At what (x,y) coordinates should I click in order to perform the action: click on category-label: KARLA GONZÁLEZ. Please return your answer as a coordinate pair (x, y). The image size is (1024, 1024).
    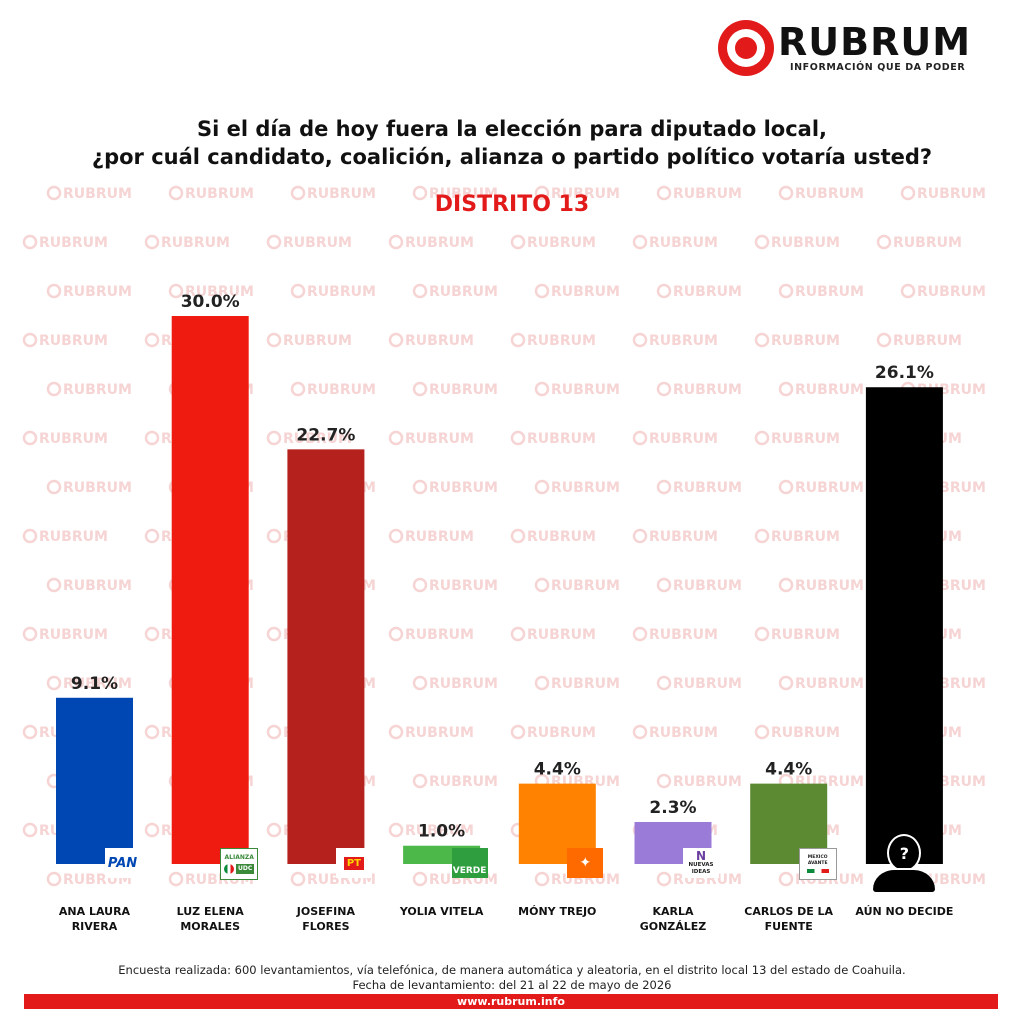
    Looking at the image, I should click on (673, 919).